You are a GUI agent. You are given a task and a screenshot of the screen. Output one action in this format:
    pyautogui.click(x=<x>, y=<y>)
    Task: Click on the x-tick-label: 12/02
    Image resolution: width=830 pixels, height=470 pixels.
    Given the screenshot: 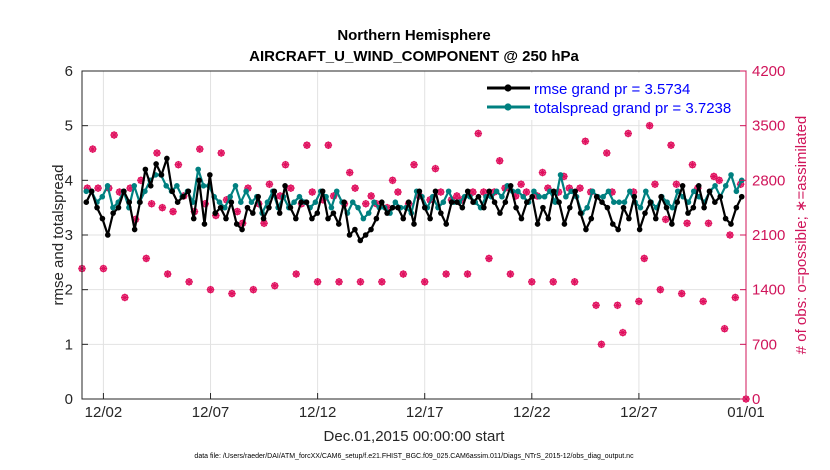 What is the action you would take?
    pyautogui.click(x=104, y=412)
    